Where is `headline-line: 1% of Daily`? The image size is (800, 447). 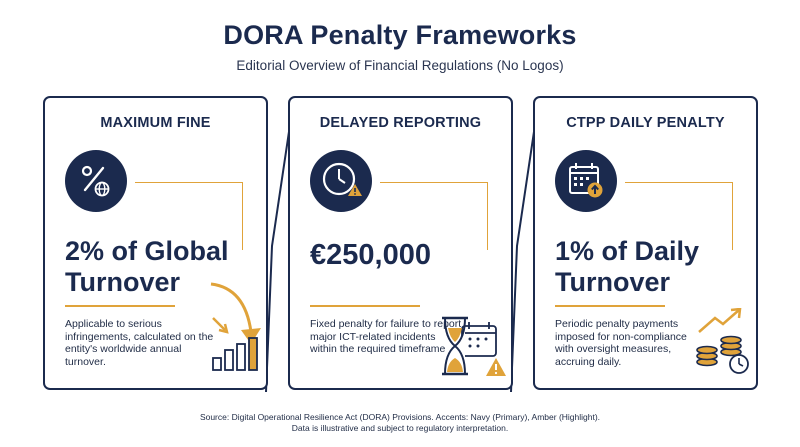 headline-line: 1% of Daily is located at coordinates (627, 251).